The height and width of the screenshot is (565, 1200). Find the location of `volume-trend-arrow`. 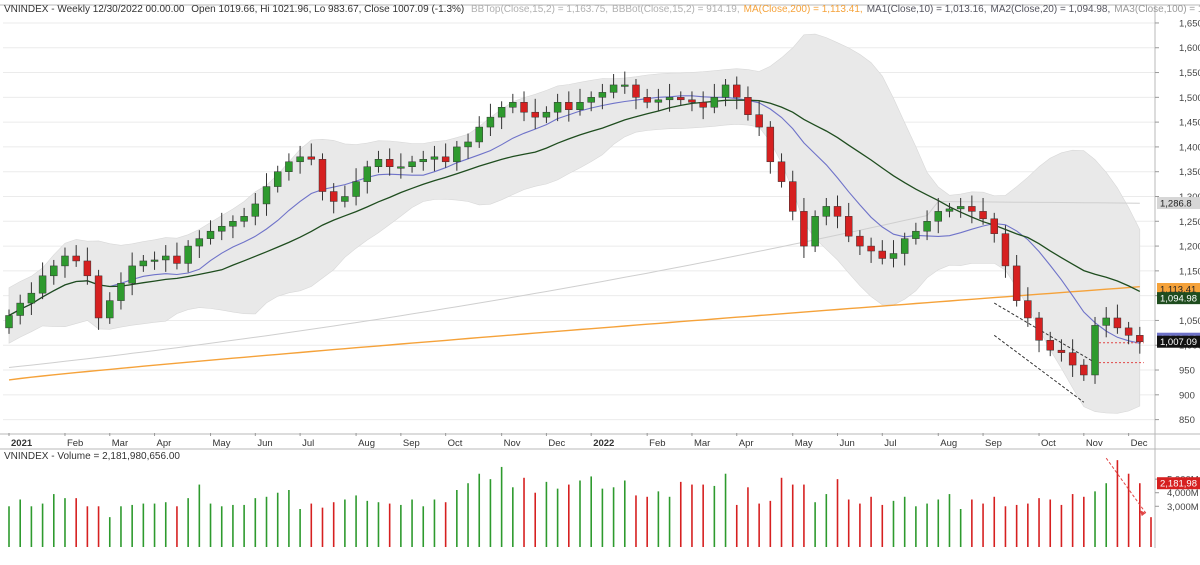

volume-trend-arrow is located at coordinates (1142, 513).